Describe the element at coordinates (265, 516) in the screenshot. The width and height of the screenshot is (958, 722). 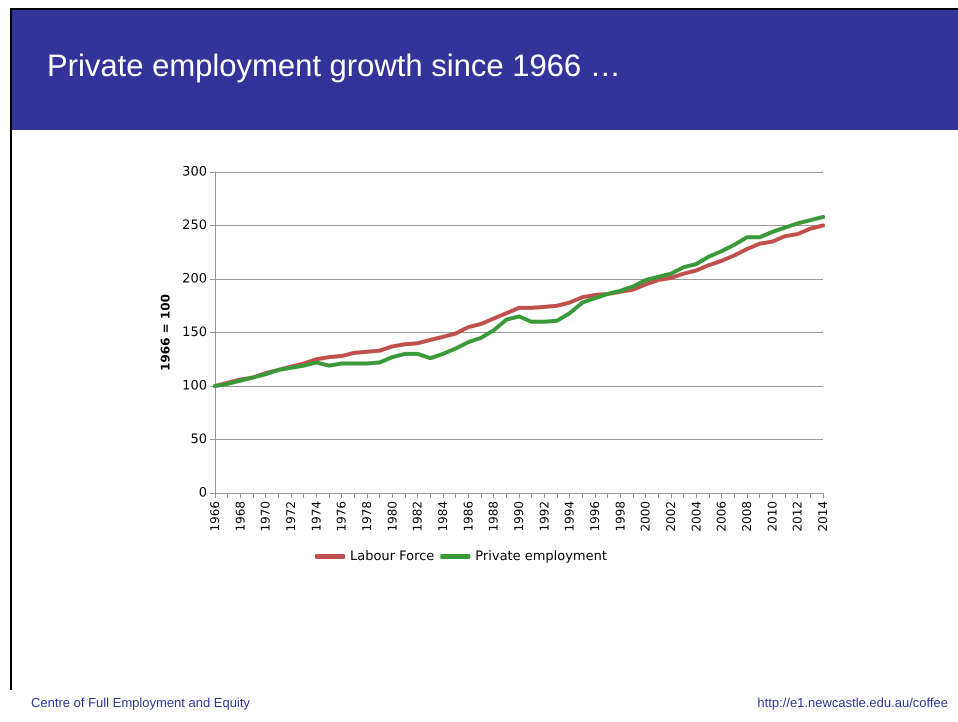
I see `x-tick-label: 1970` at that location.